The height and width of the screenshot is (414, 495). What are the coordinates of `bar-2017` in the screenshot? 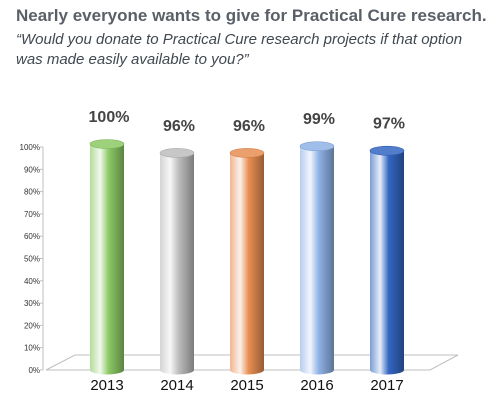 It's located at (387, 260).